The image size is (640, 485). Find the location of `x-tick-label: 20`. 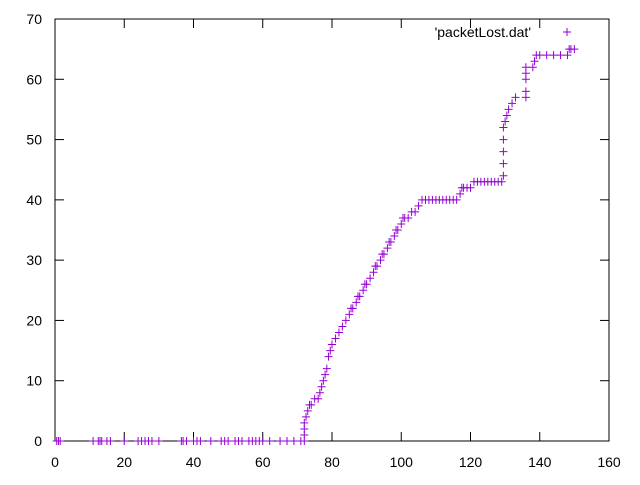

x-tick-label: 20 is located at coordinates (124, 462).